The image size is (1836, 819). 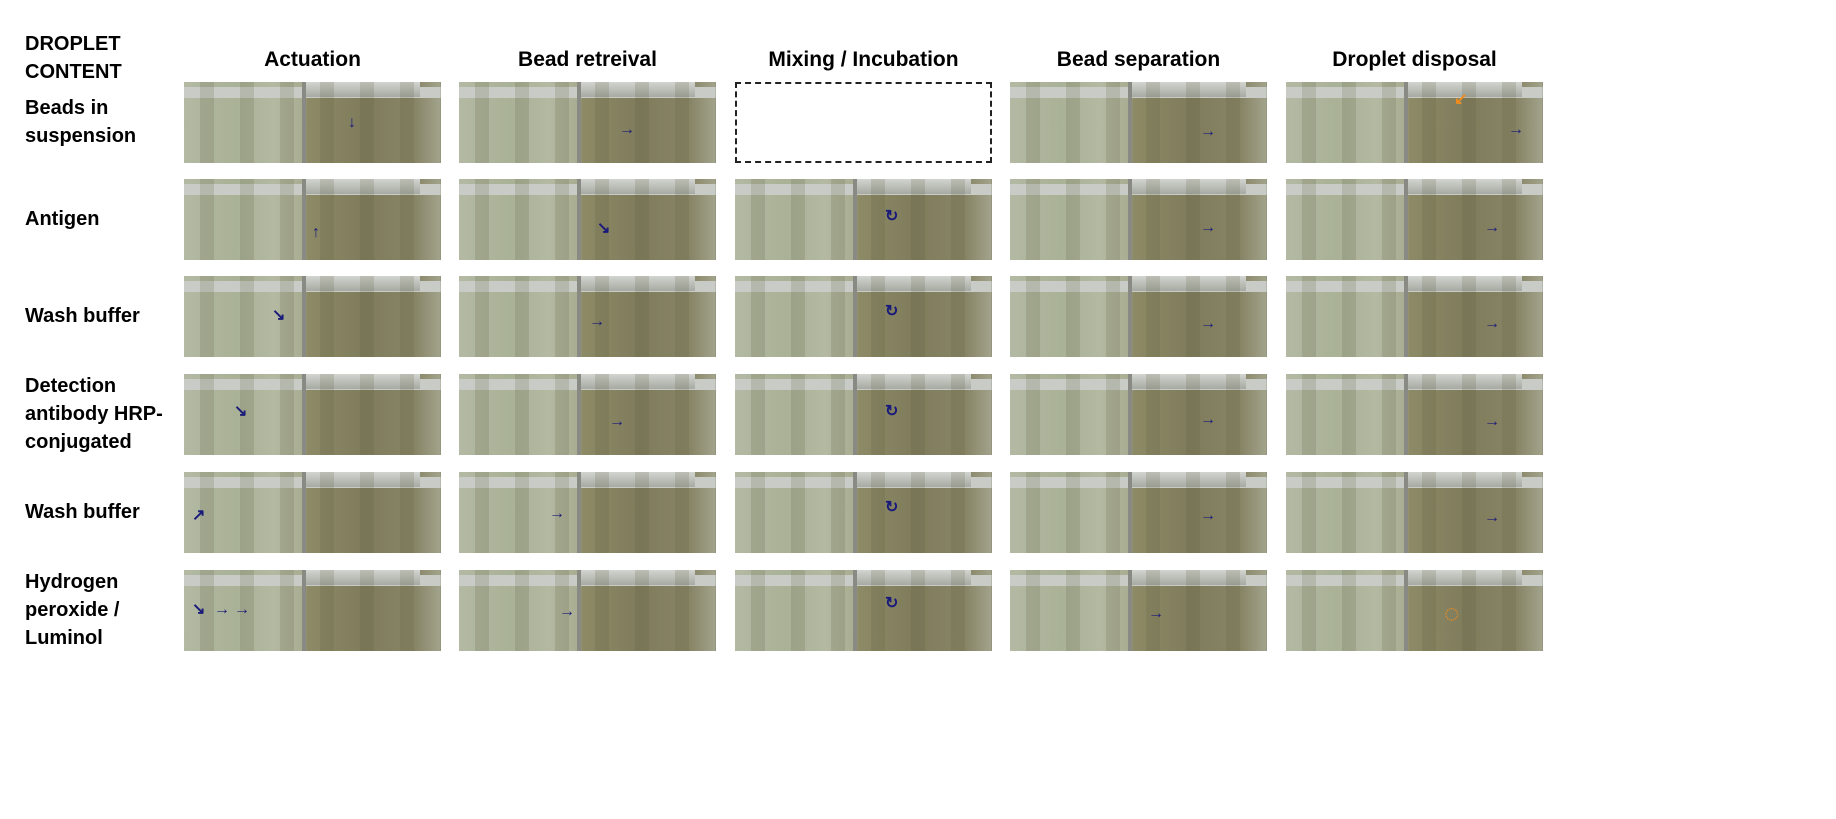 I want to click on row-label: Antigen, so click(x=100, y=219).